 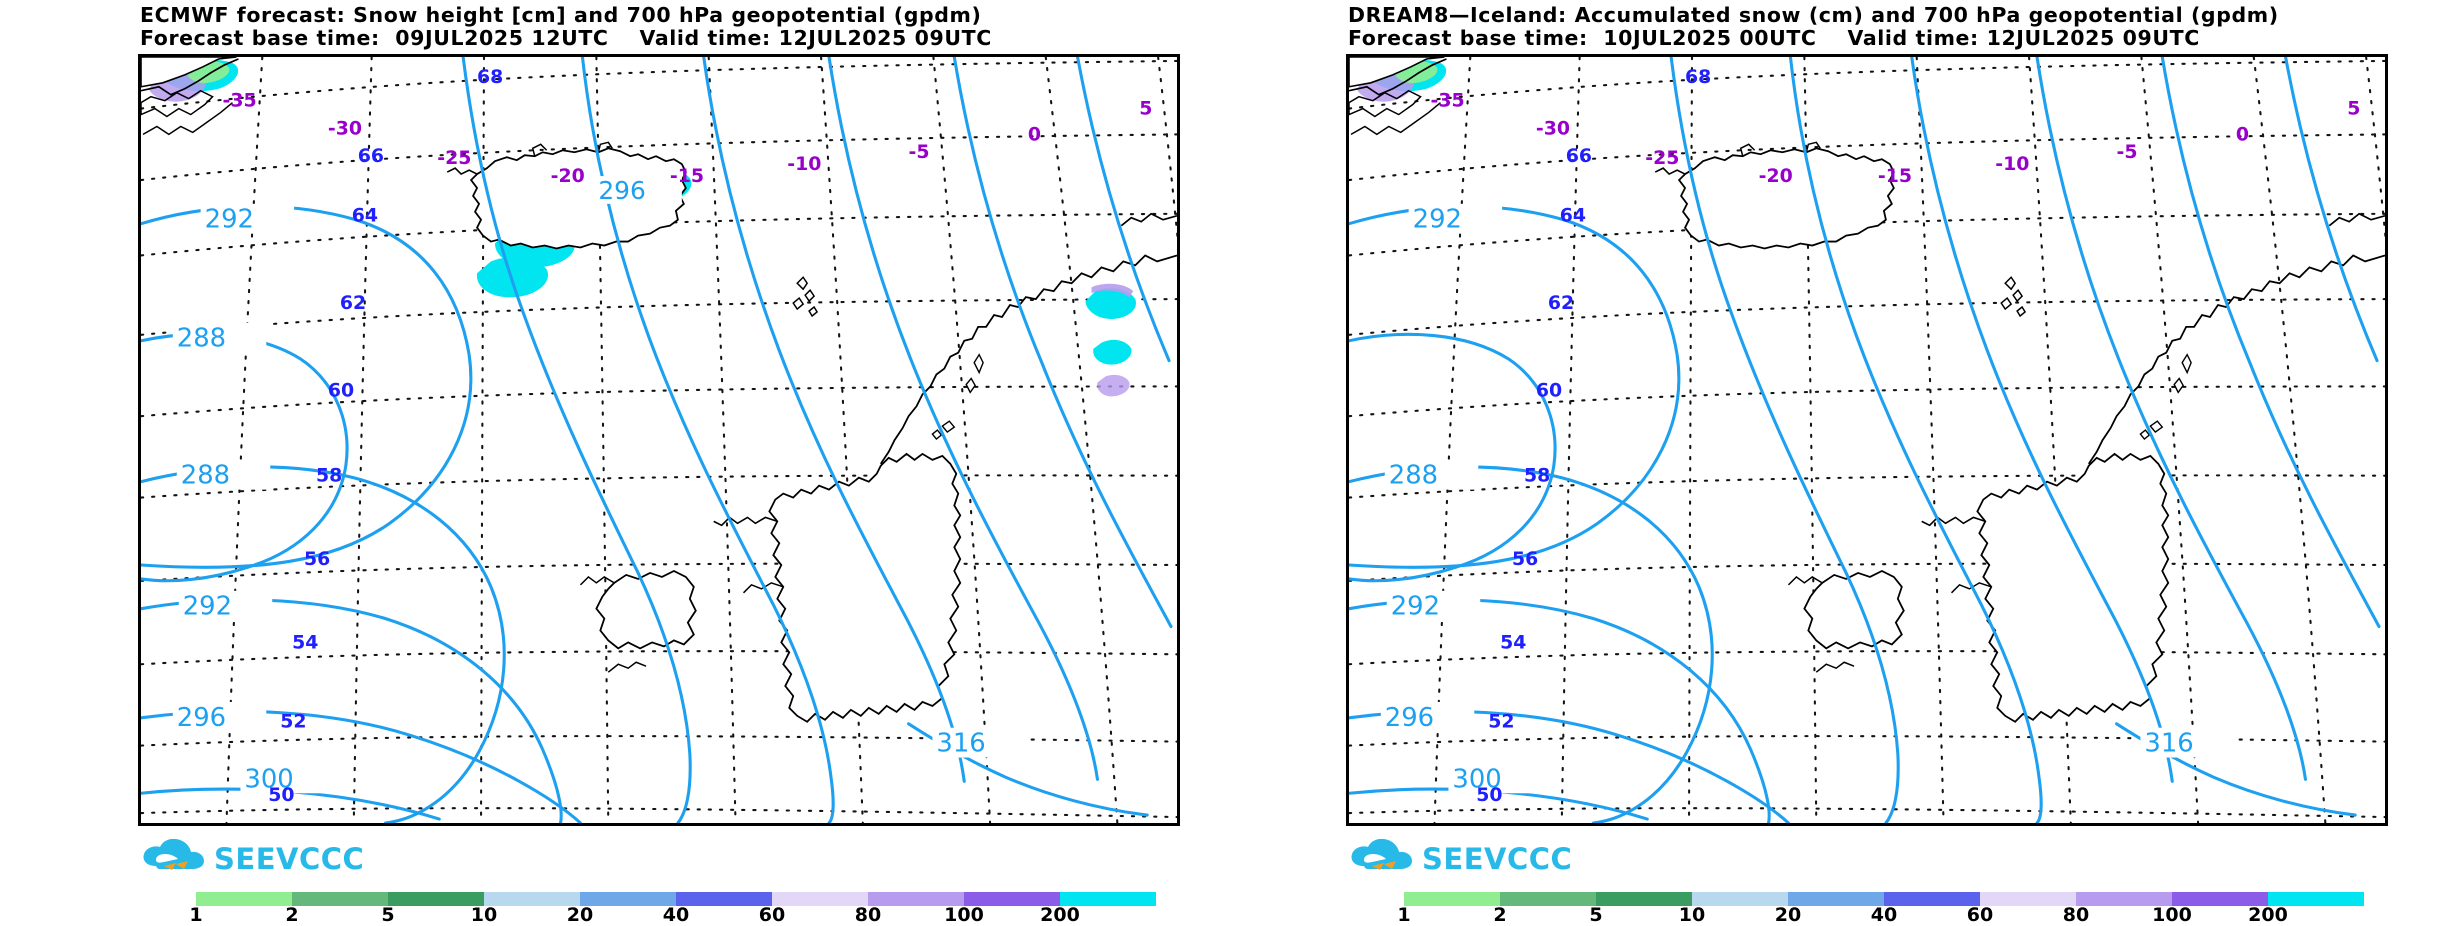 What do you see at coordinates (201, 718) in the screenshot?
I see `contour-label-296: 296` at bounding box center [201, 718].